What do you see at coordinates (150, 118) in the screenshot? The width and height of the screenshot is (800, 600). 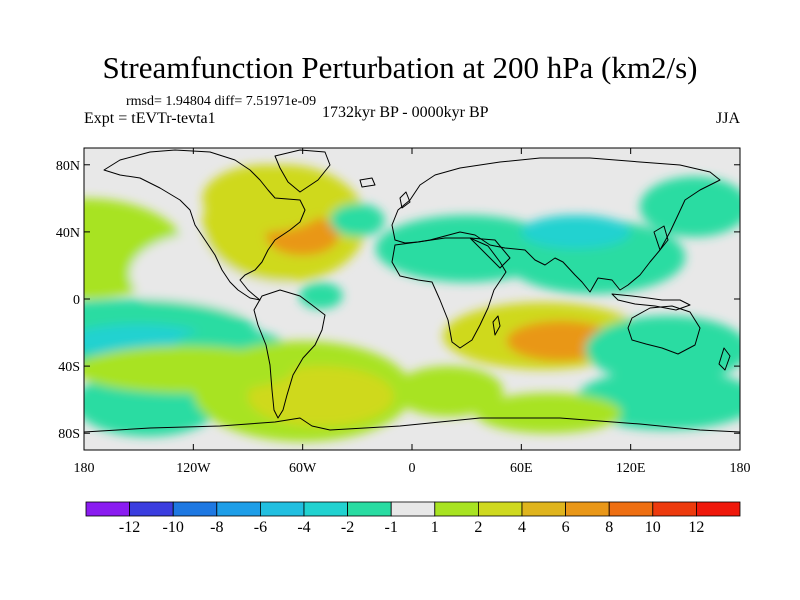 I see `experiment-label: Expt = tEVTr-tevta1` at bounding box center [150, 118].